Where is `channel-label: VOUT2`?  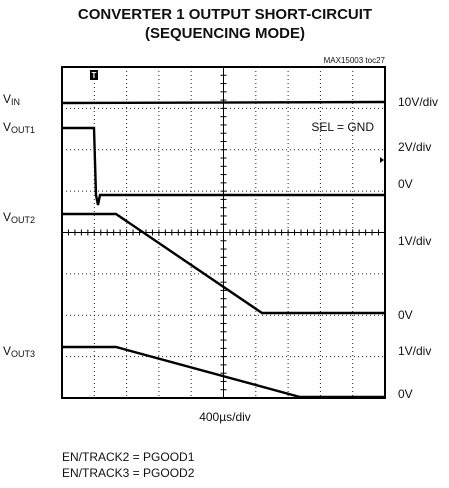 channel-label: VOUT2 is located at coordinates (19, 217).